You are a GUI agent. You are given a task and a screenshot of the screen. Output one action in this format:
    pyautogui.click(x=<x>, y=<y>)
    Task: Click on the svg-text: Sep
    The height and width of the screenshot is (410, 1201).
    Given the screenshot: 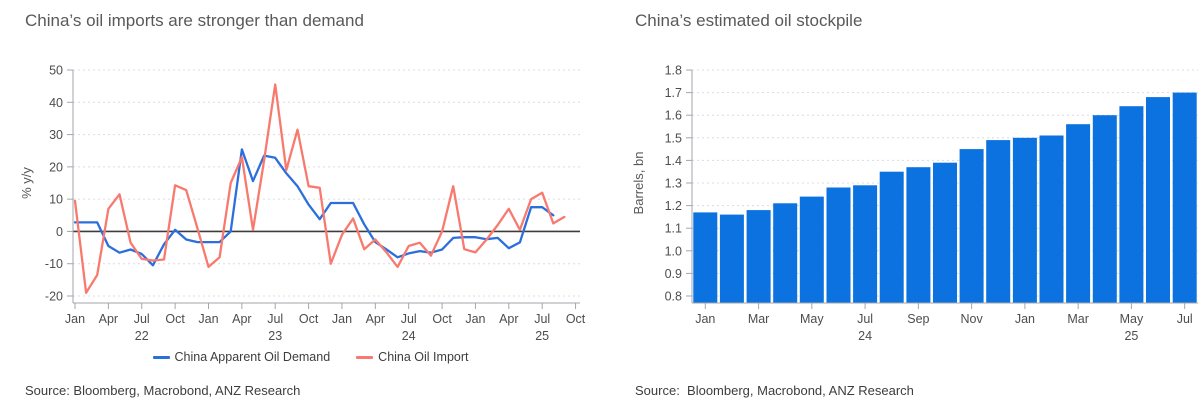 What is the action you would take?
    pyautogui.click(x=918, y=319)
    